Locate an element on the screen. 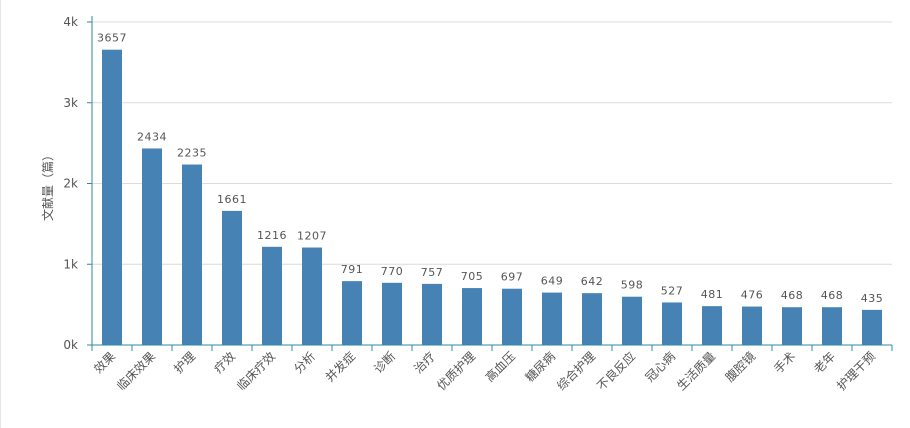 This screenshot has width=910, height=428. data-label: 705 is located at coordinates (472, 276).